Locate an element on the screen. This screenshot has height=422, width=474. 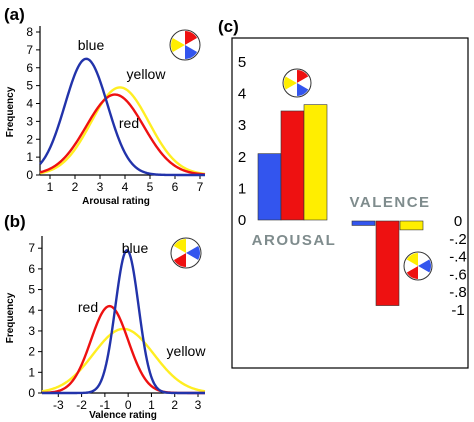
panel-a-series-red-label: red is located at coordinates (129, 123).